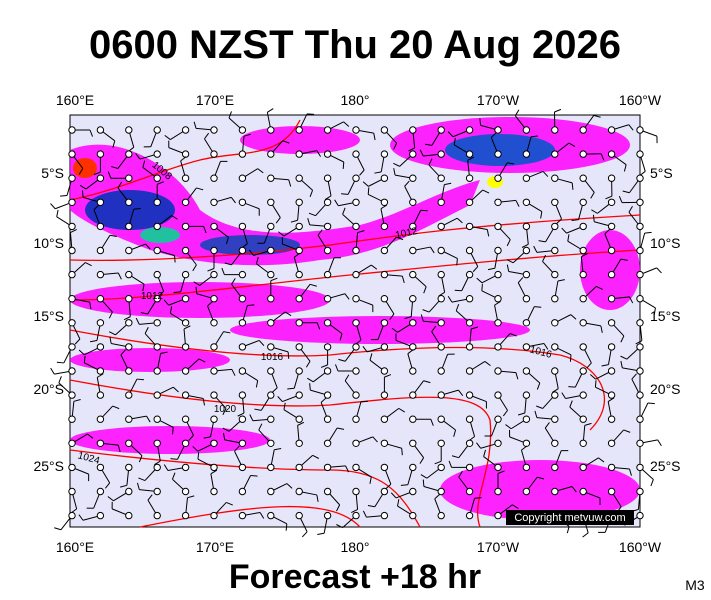  Describe the element at coordinates (355, 577) in the screenshot. I see `forecast-caption: Forecast +18 hr` at that location.